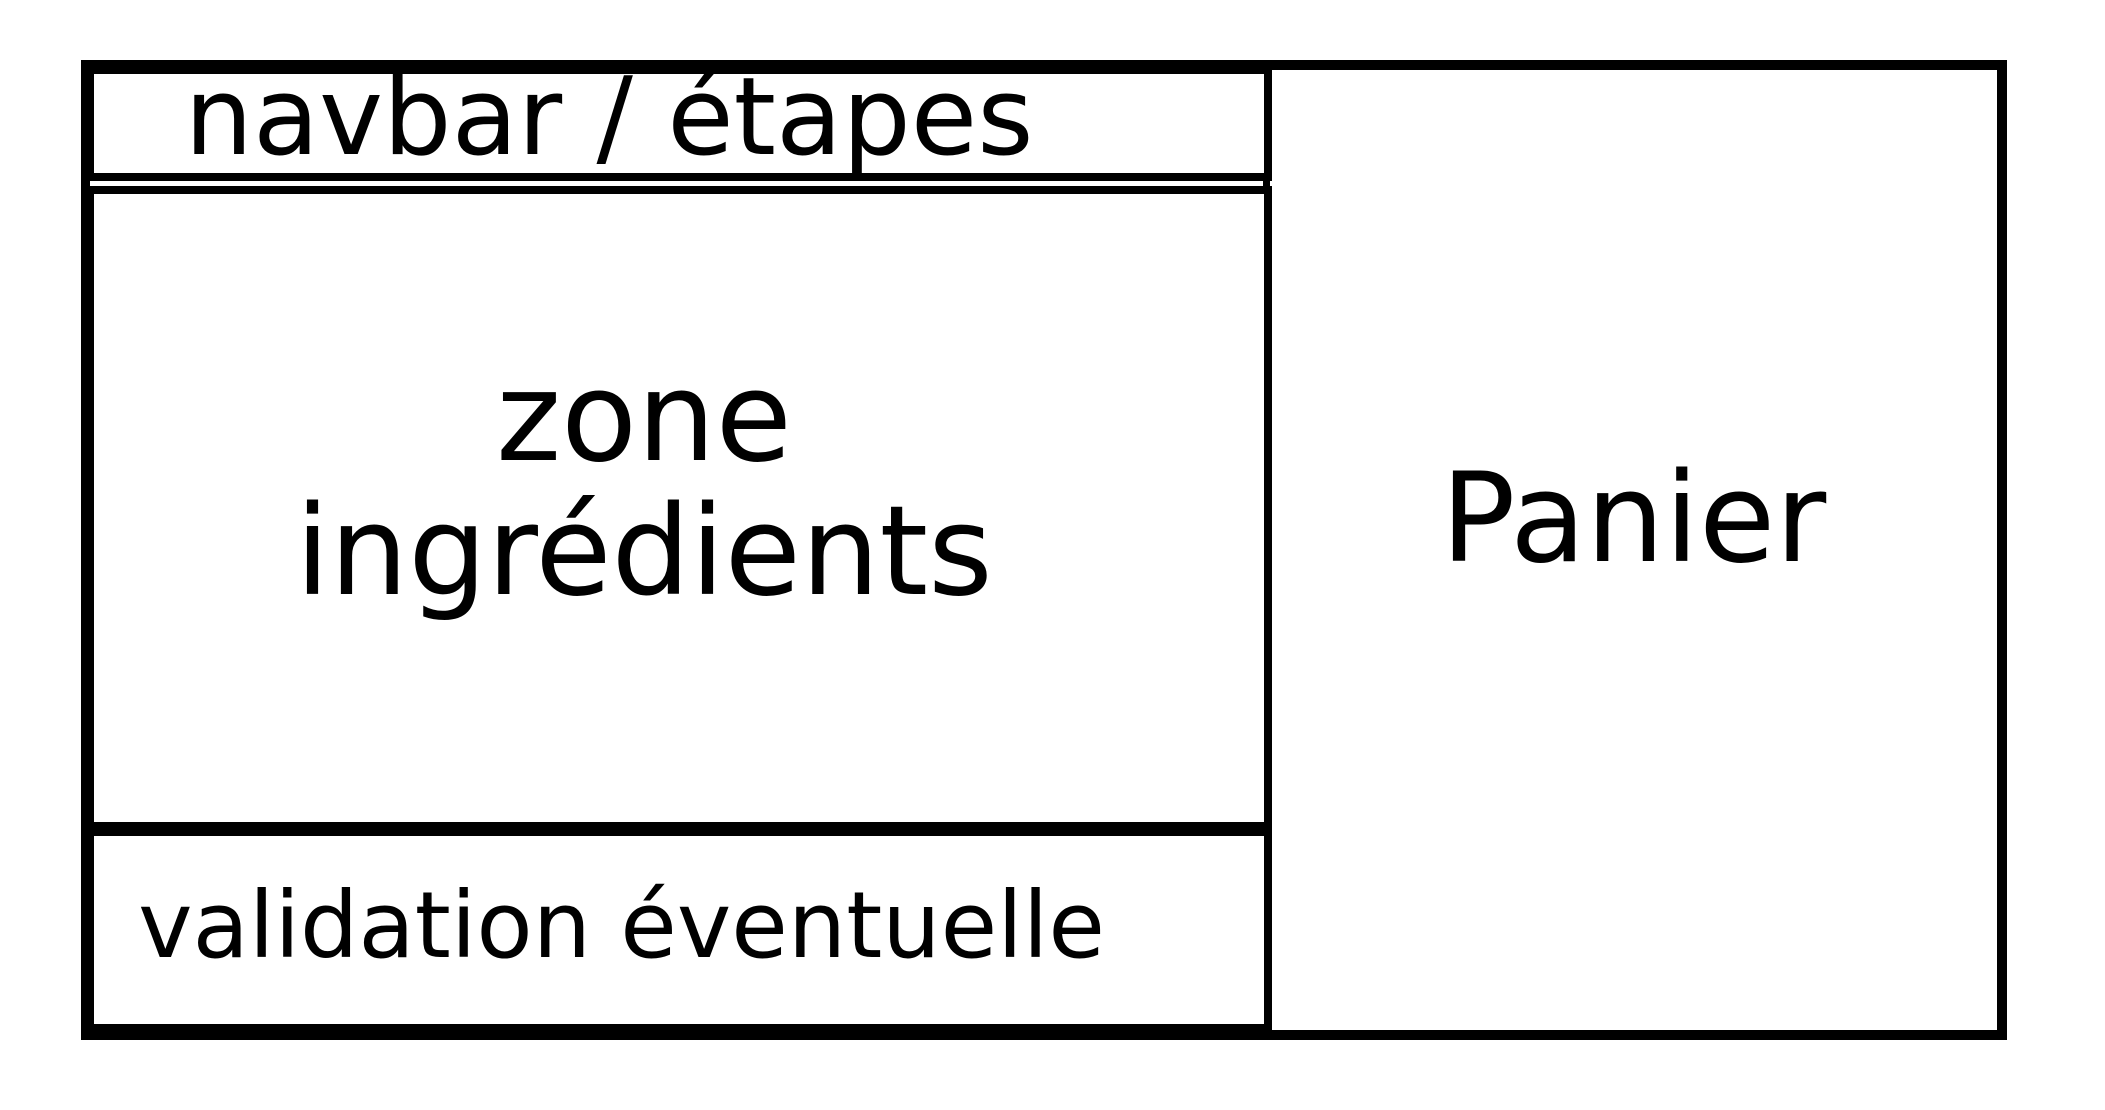  I want to click on panier-label: Panier, so click(1633, 519).